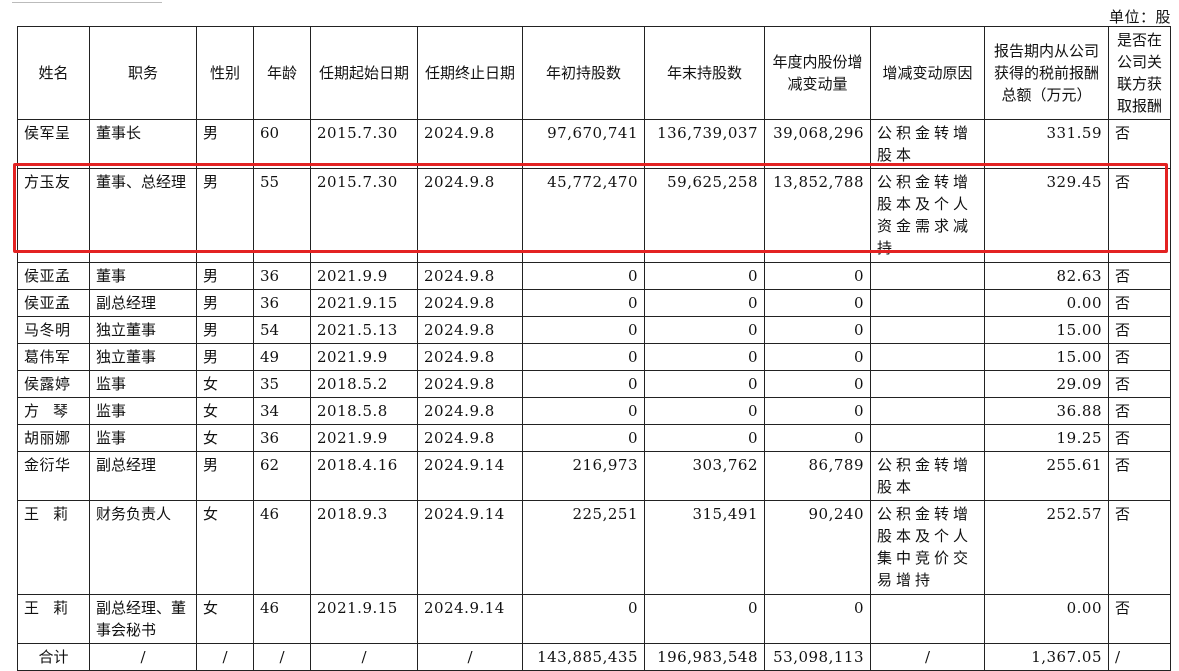  I want to click on cell-change-reason: 公积金转增股本, so click(927, 476).